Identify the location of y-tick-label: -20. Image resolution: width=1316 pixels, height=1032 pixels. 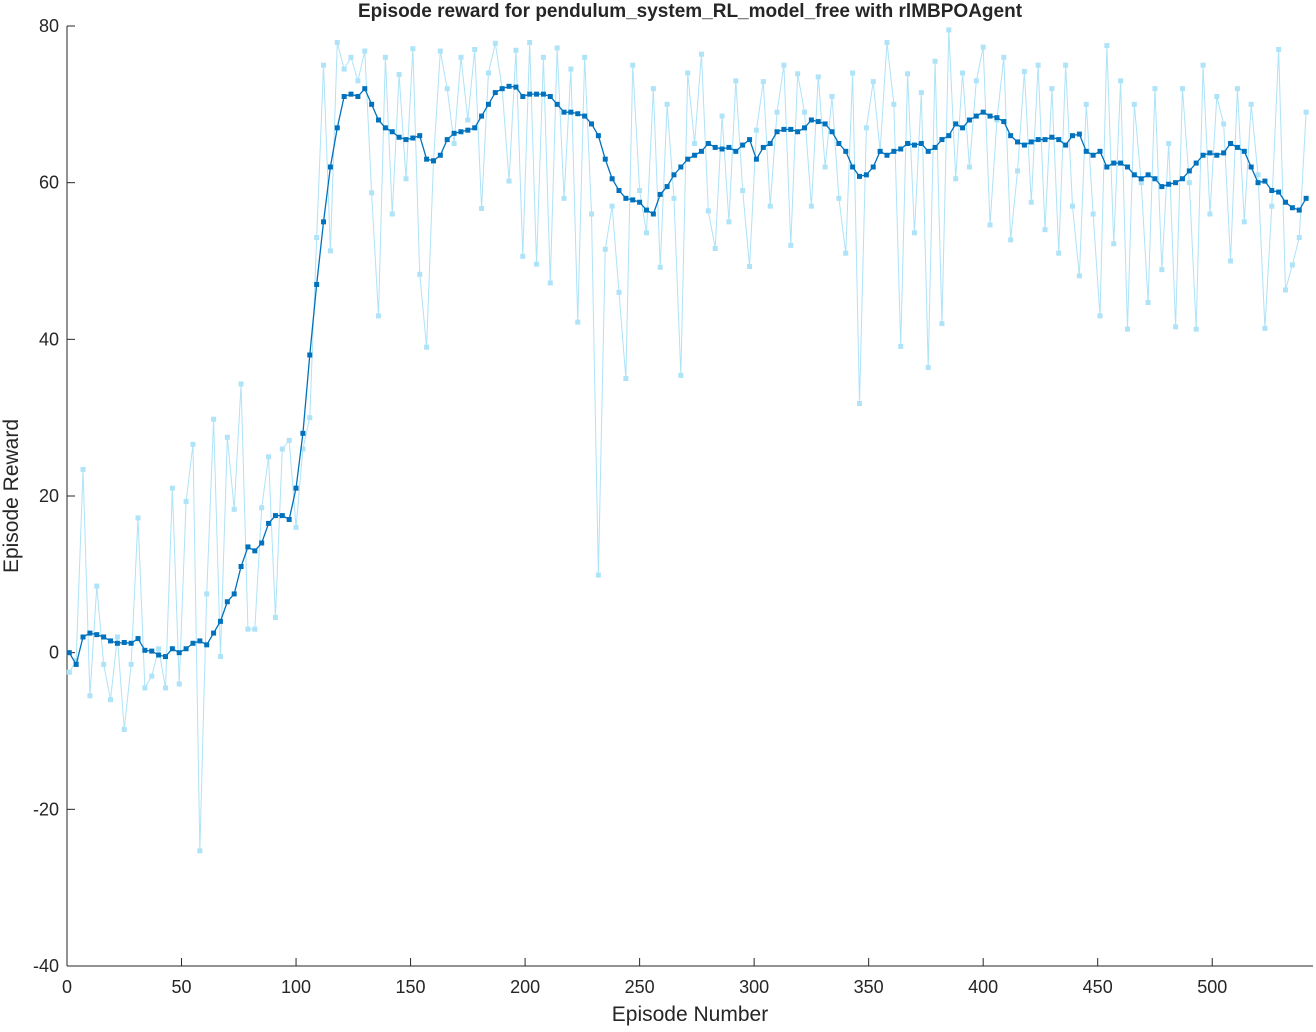
(46, 809).